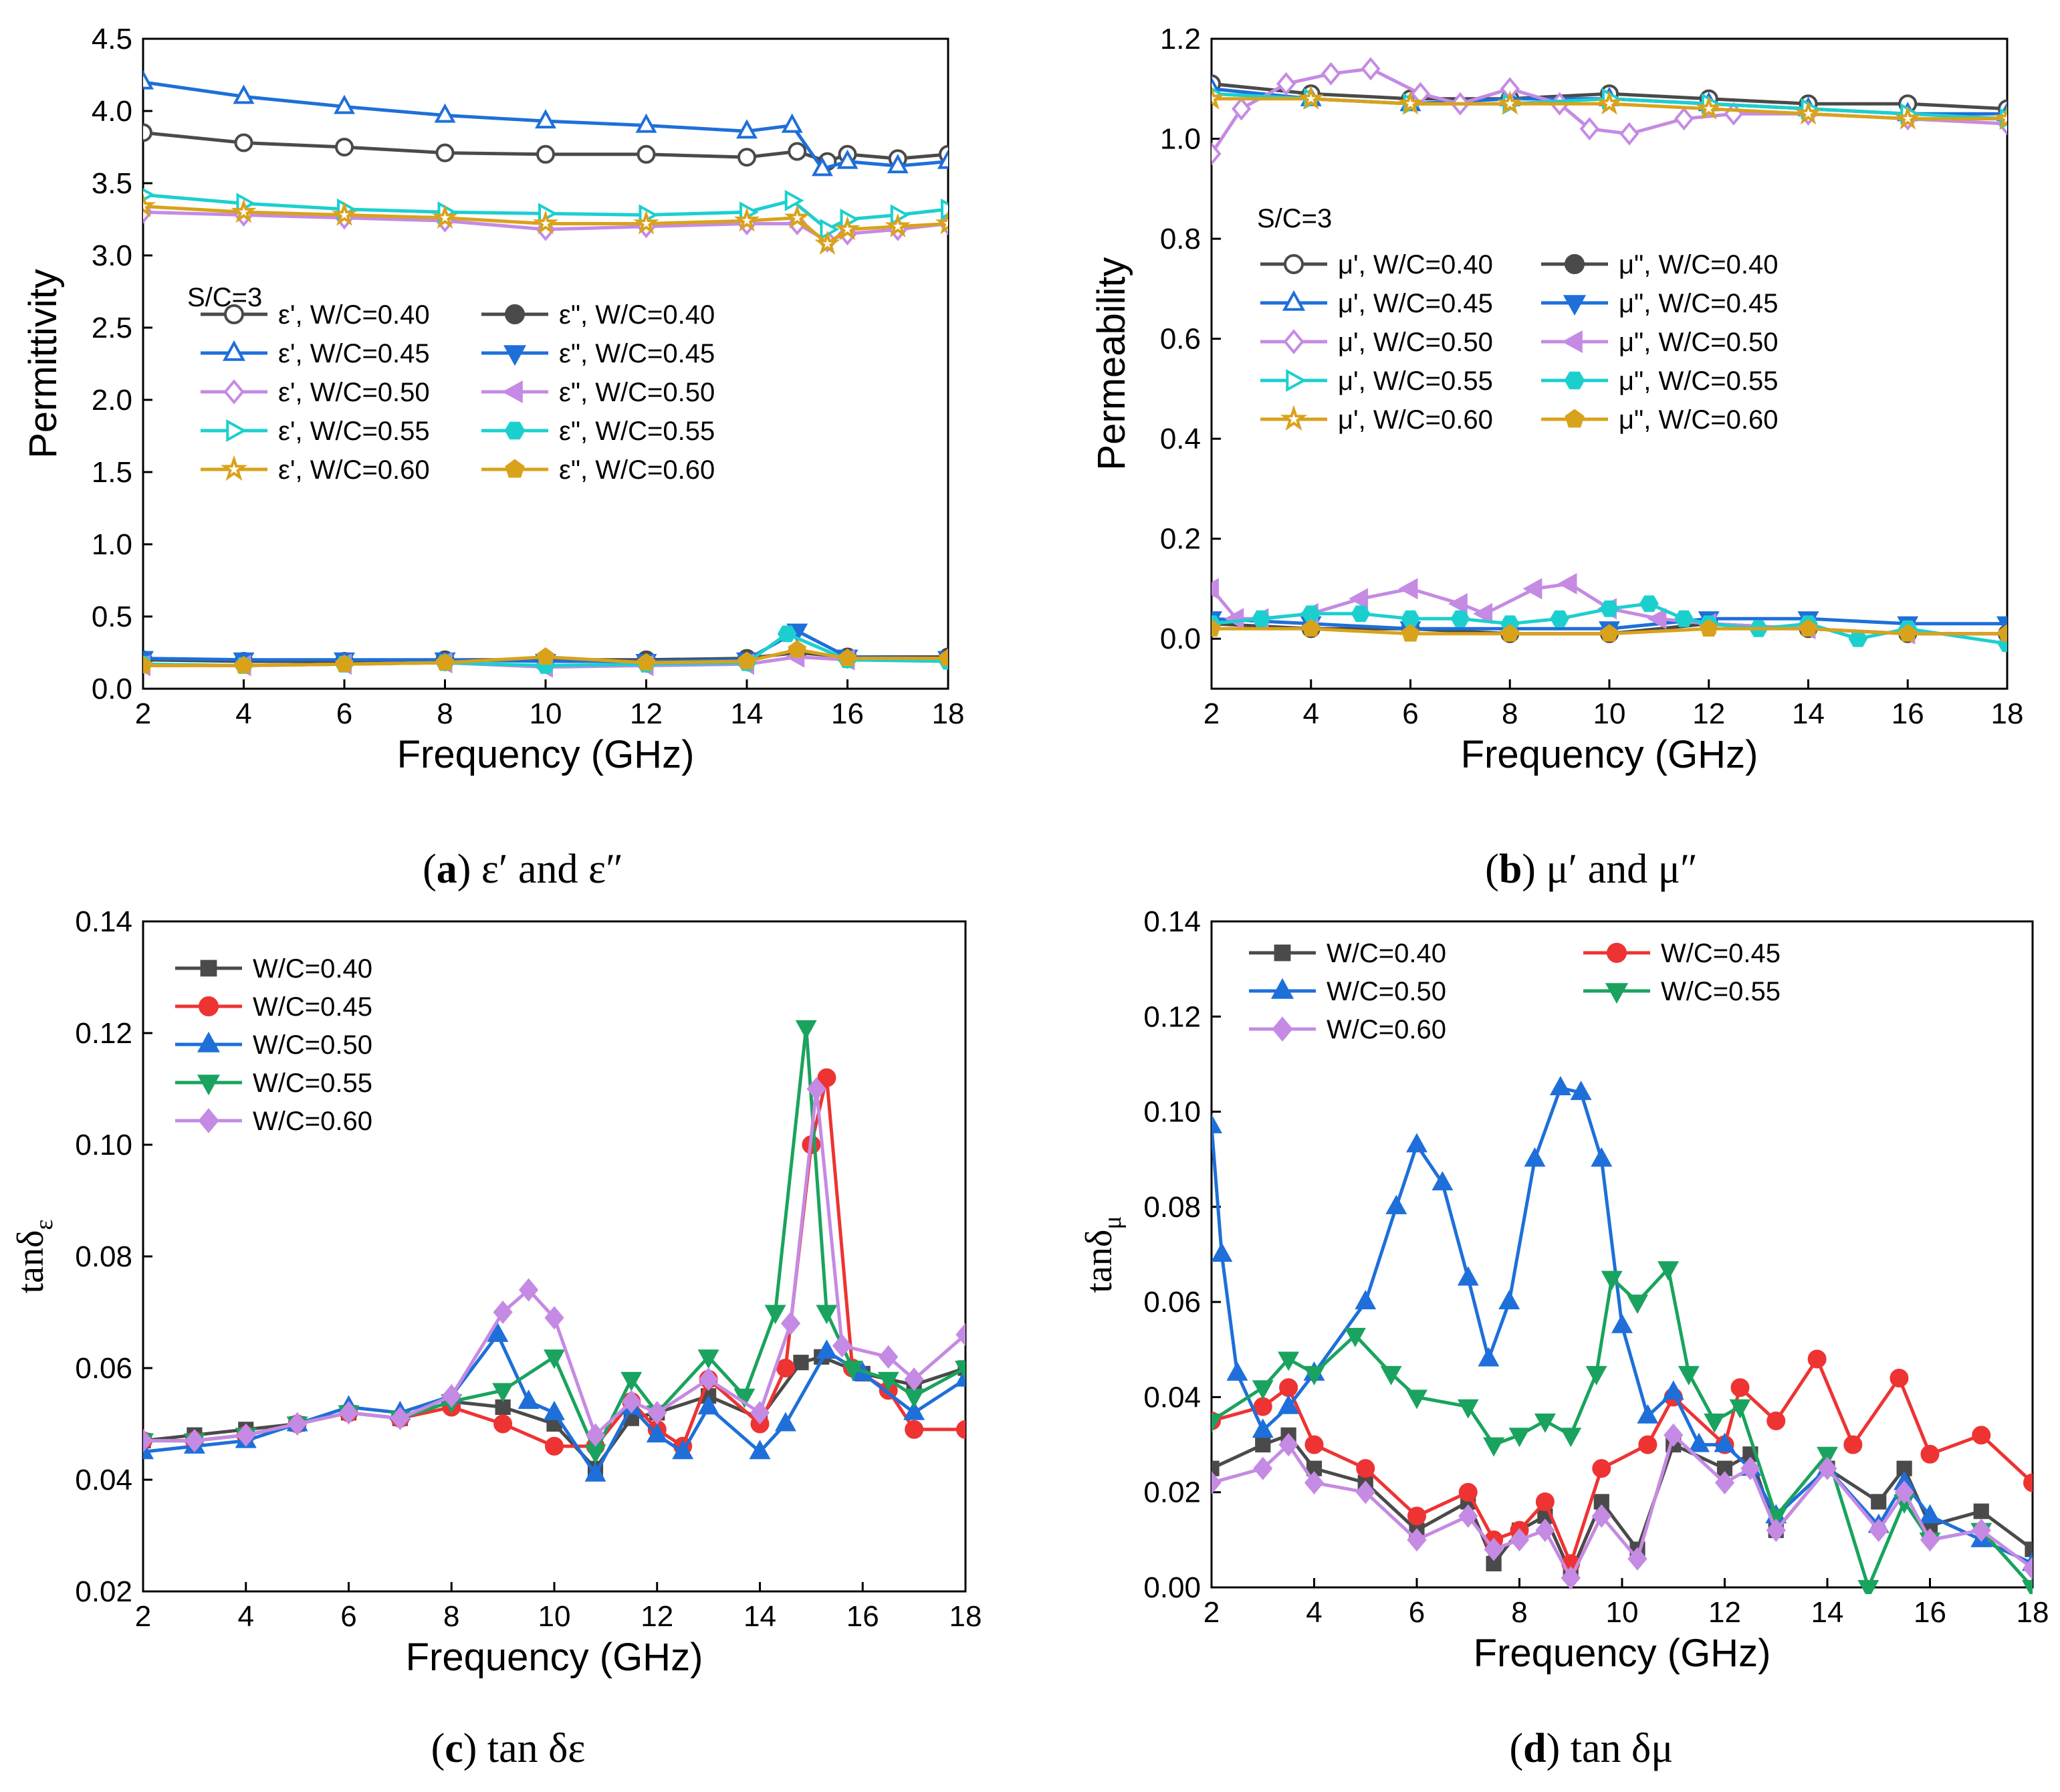 Image resolution: width=2060 pixels, height=1792 pixels. What do you see at coordinates (1387, 953) in the screenshot?
I see `legend-label: W/C=0.40` at bounding box center [1387, 953].